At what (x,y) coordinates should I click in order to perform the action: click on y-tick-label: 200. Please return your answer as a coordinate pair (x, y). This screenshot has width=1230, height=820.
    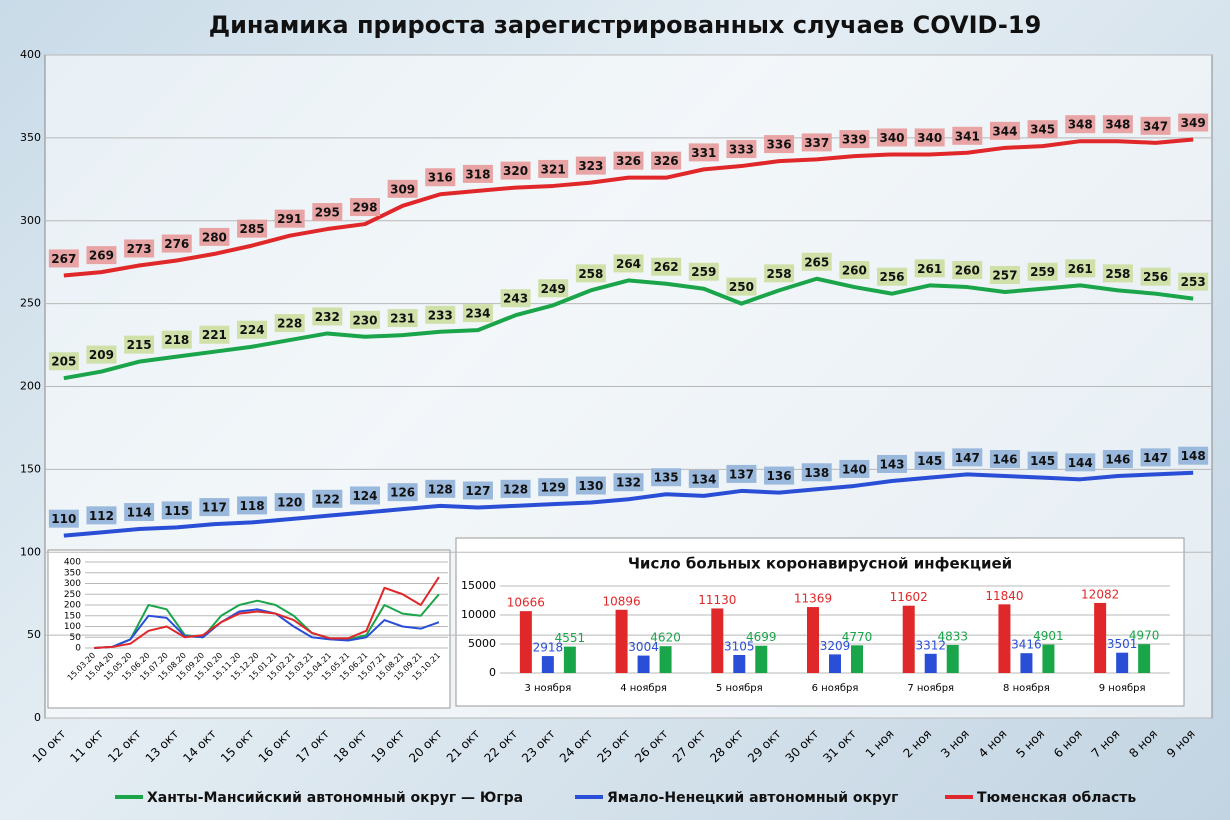
    Looking at the image, I should click on (30, 386).